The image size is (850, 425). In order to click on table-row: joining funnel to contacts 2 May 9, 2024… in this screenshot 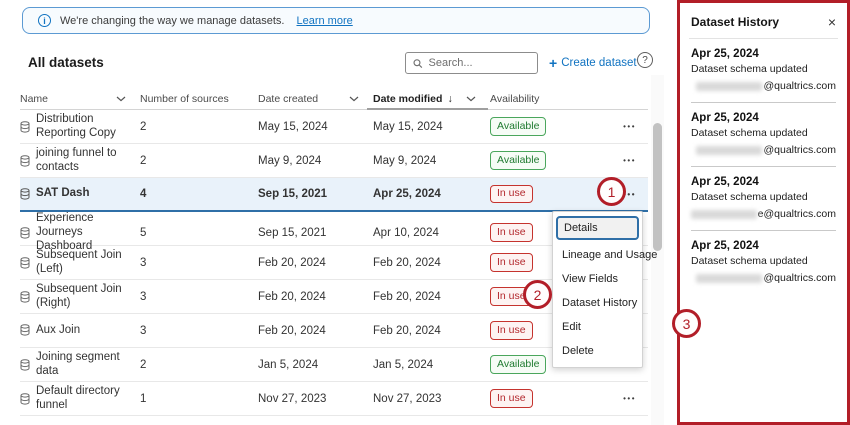, I will do `click(334, 161)`.